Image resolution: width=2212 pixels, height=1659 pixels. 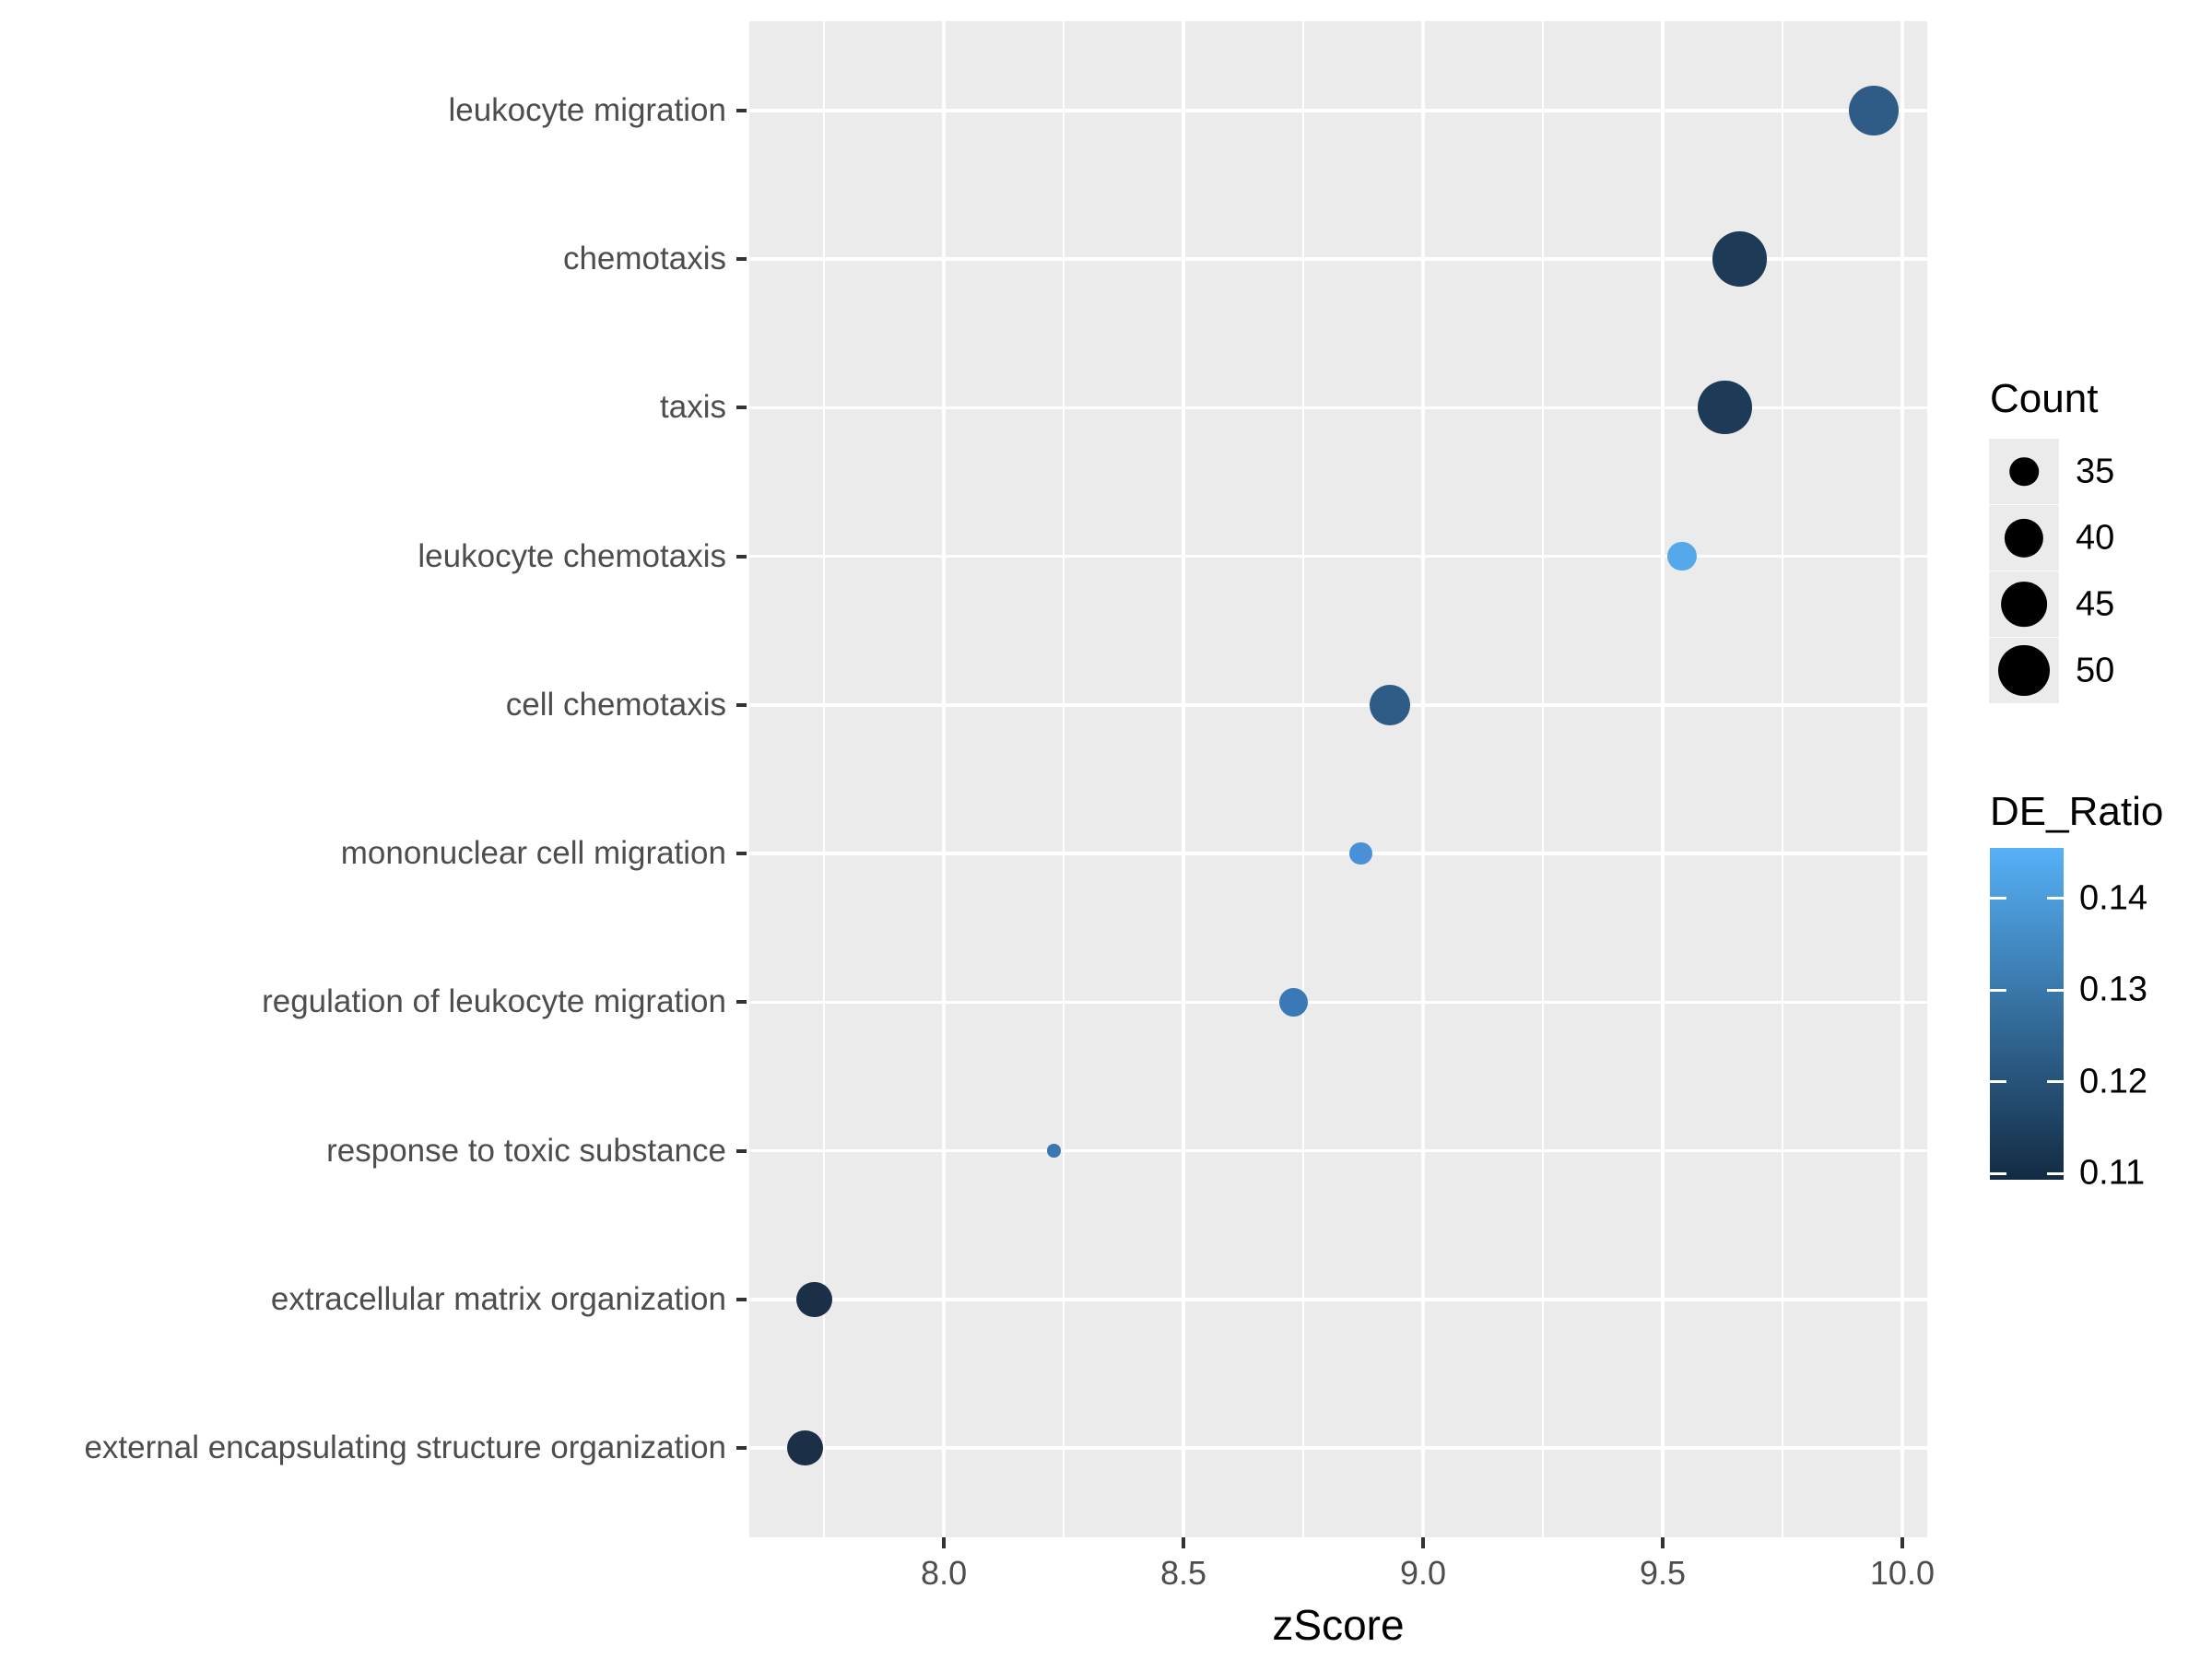 I want to click on count-legend-title: Count, so click(x=2044, y=398).